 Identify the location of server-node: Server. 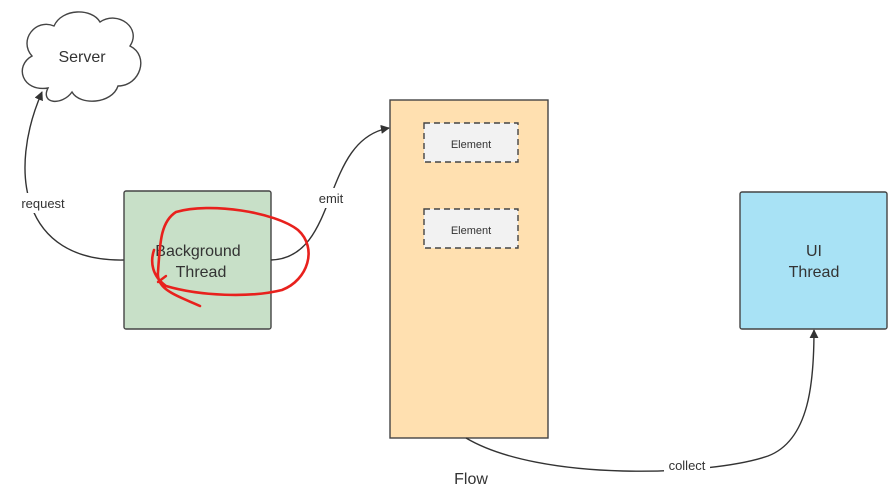
(81, 56).